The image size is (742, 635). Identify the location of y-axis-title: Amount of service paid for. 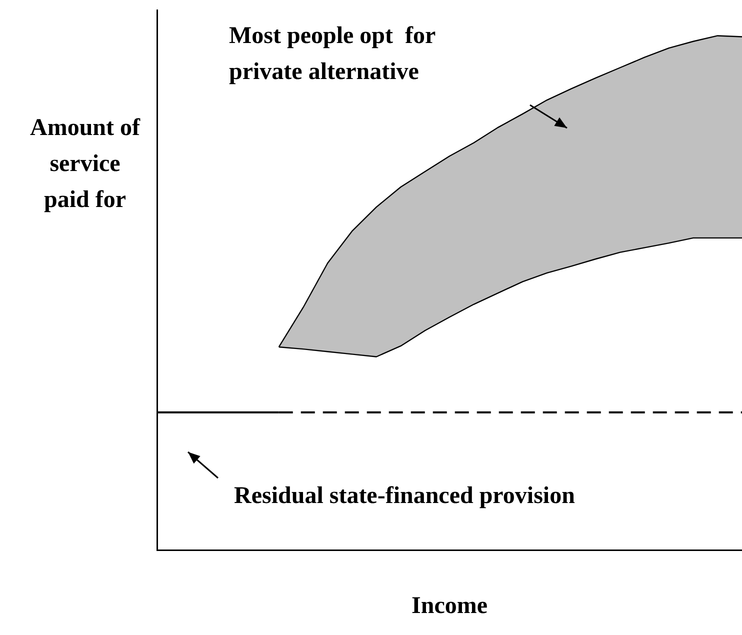
(85, 164).